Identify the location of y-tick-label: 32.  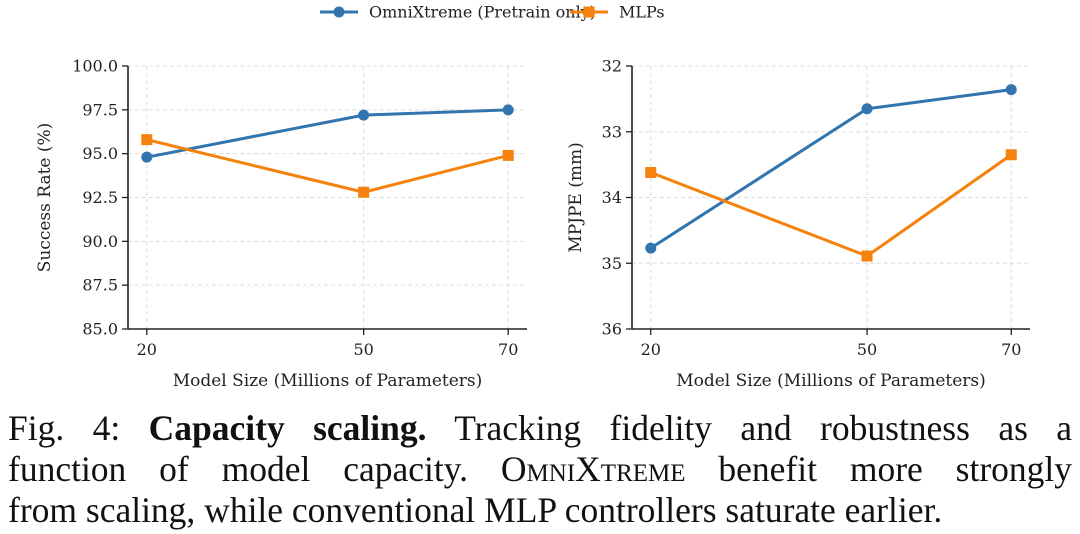
(612, 66).